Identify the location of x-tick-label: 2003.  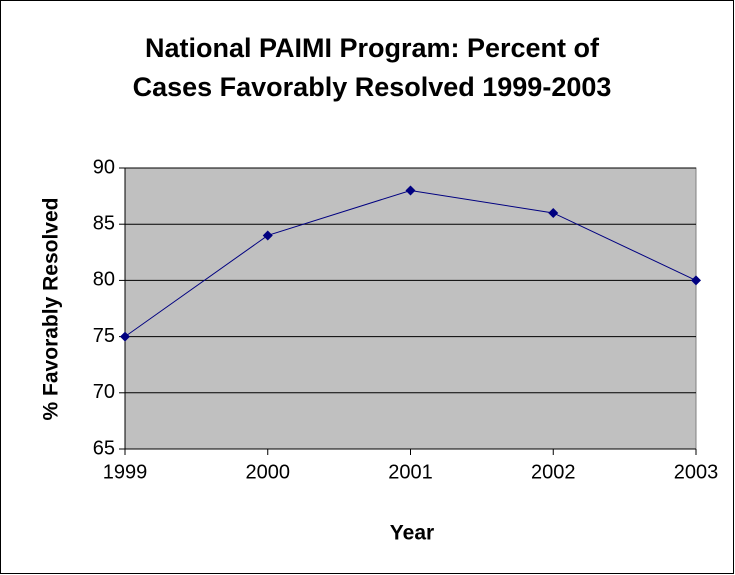
(696, 472).